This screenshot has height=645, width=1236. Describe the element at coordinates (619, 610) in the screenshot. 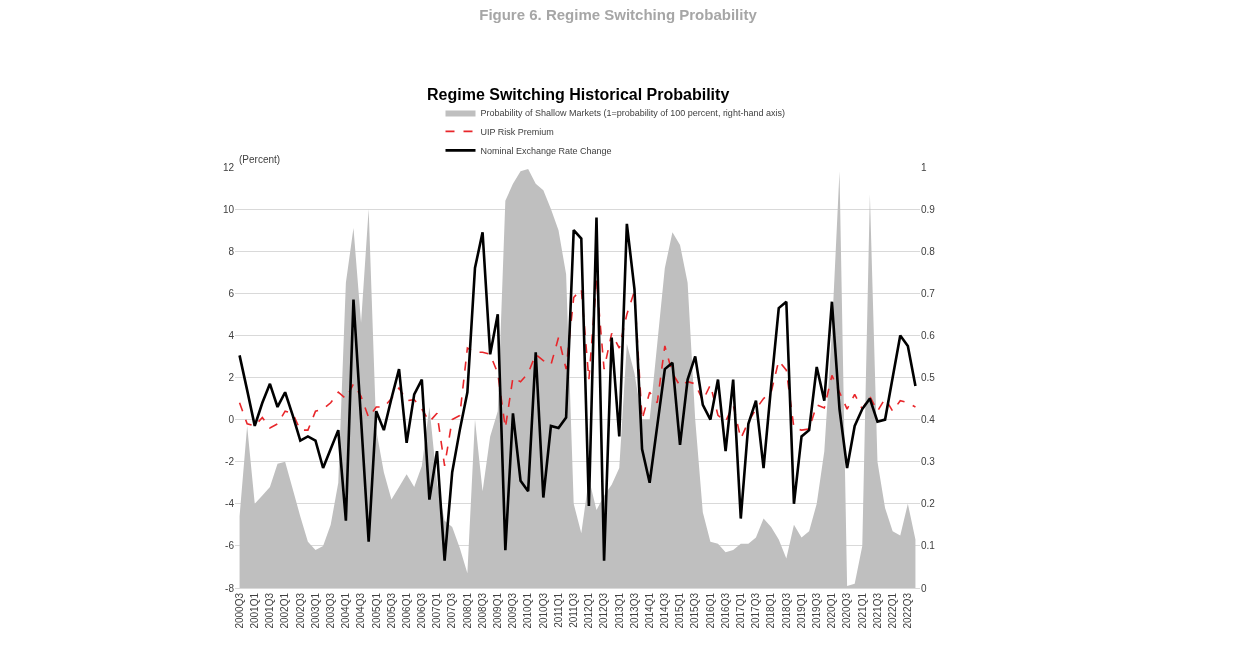

I see `x-tick-label: 2013Q1` at that location.